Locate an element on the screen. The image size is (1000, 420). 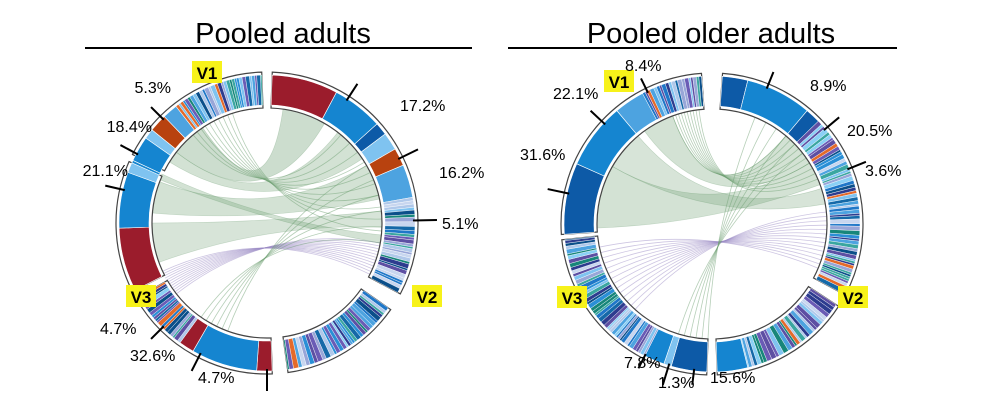
data-label: 1.3% is located at coordinates (676, 383).